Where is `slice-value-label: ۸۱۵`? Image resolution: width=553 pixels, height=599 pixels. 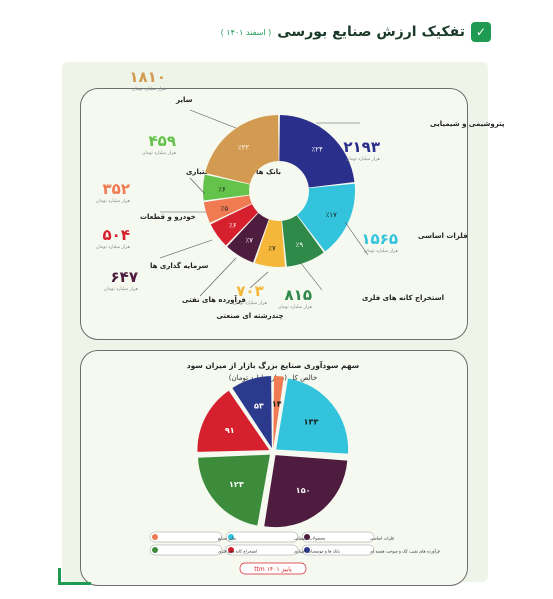 slice-value-label: ۸۱۵ is located at coordinates (298, 295).